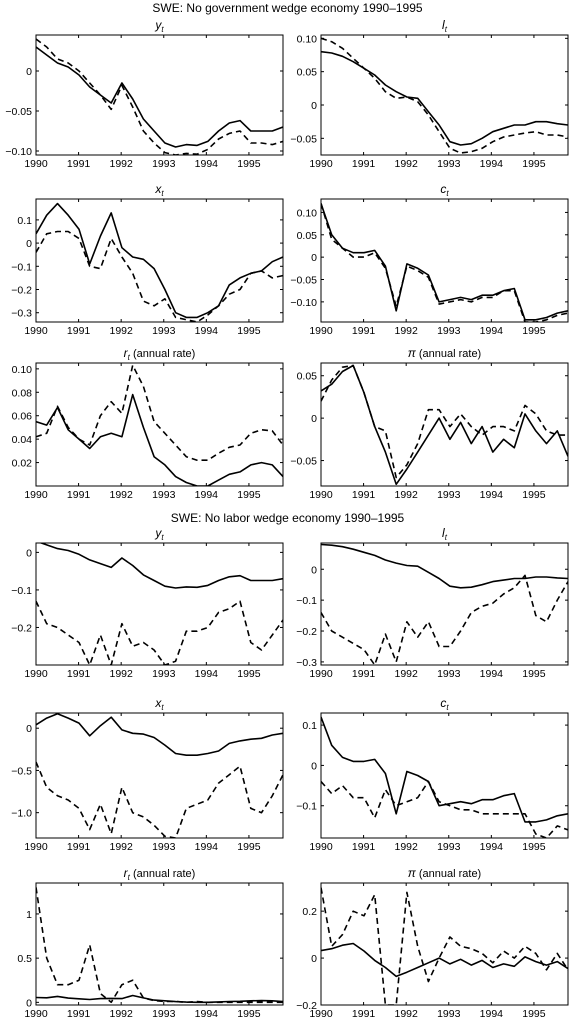 This screenshot has height=1020, width=575. I want to click on panel-8: xt 1990 1991 1992 1993 1994 1995 0 −0.5 −1.0, so click(147, 774).